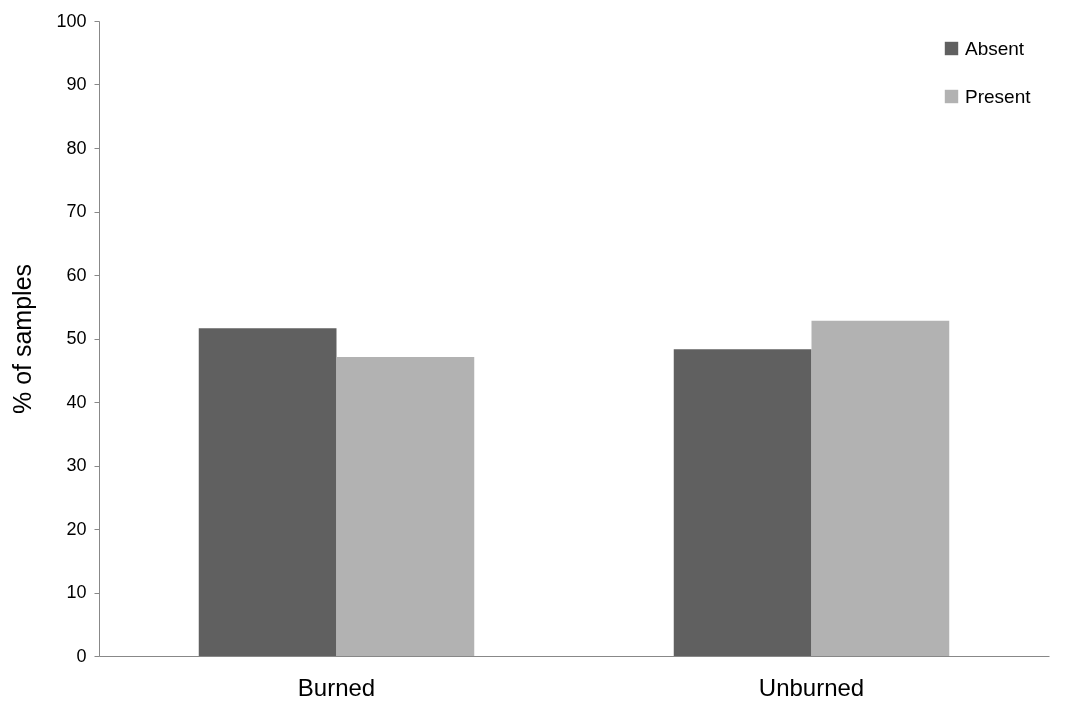  I want to click on y-tick-label: 90, so click(76, 84).